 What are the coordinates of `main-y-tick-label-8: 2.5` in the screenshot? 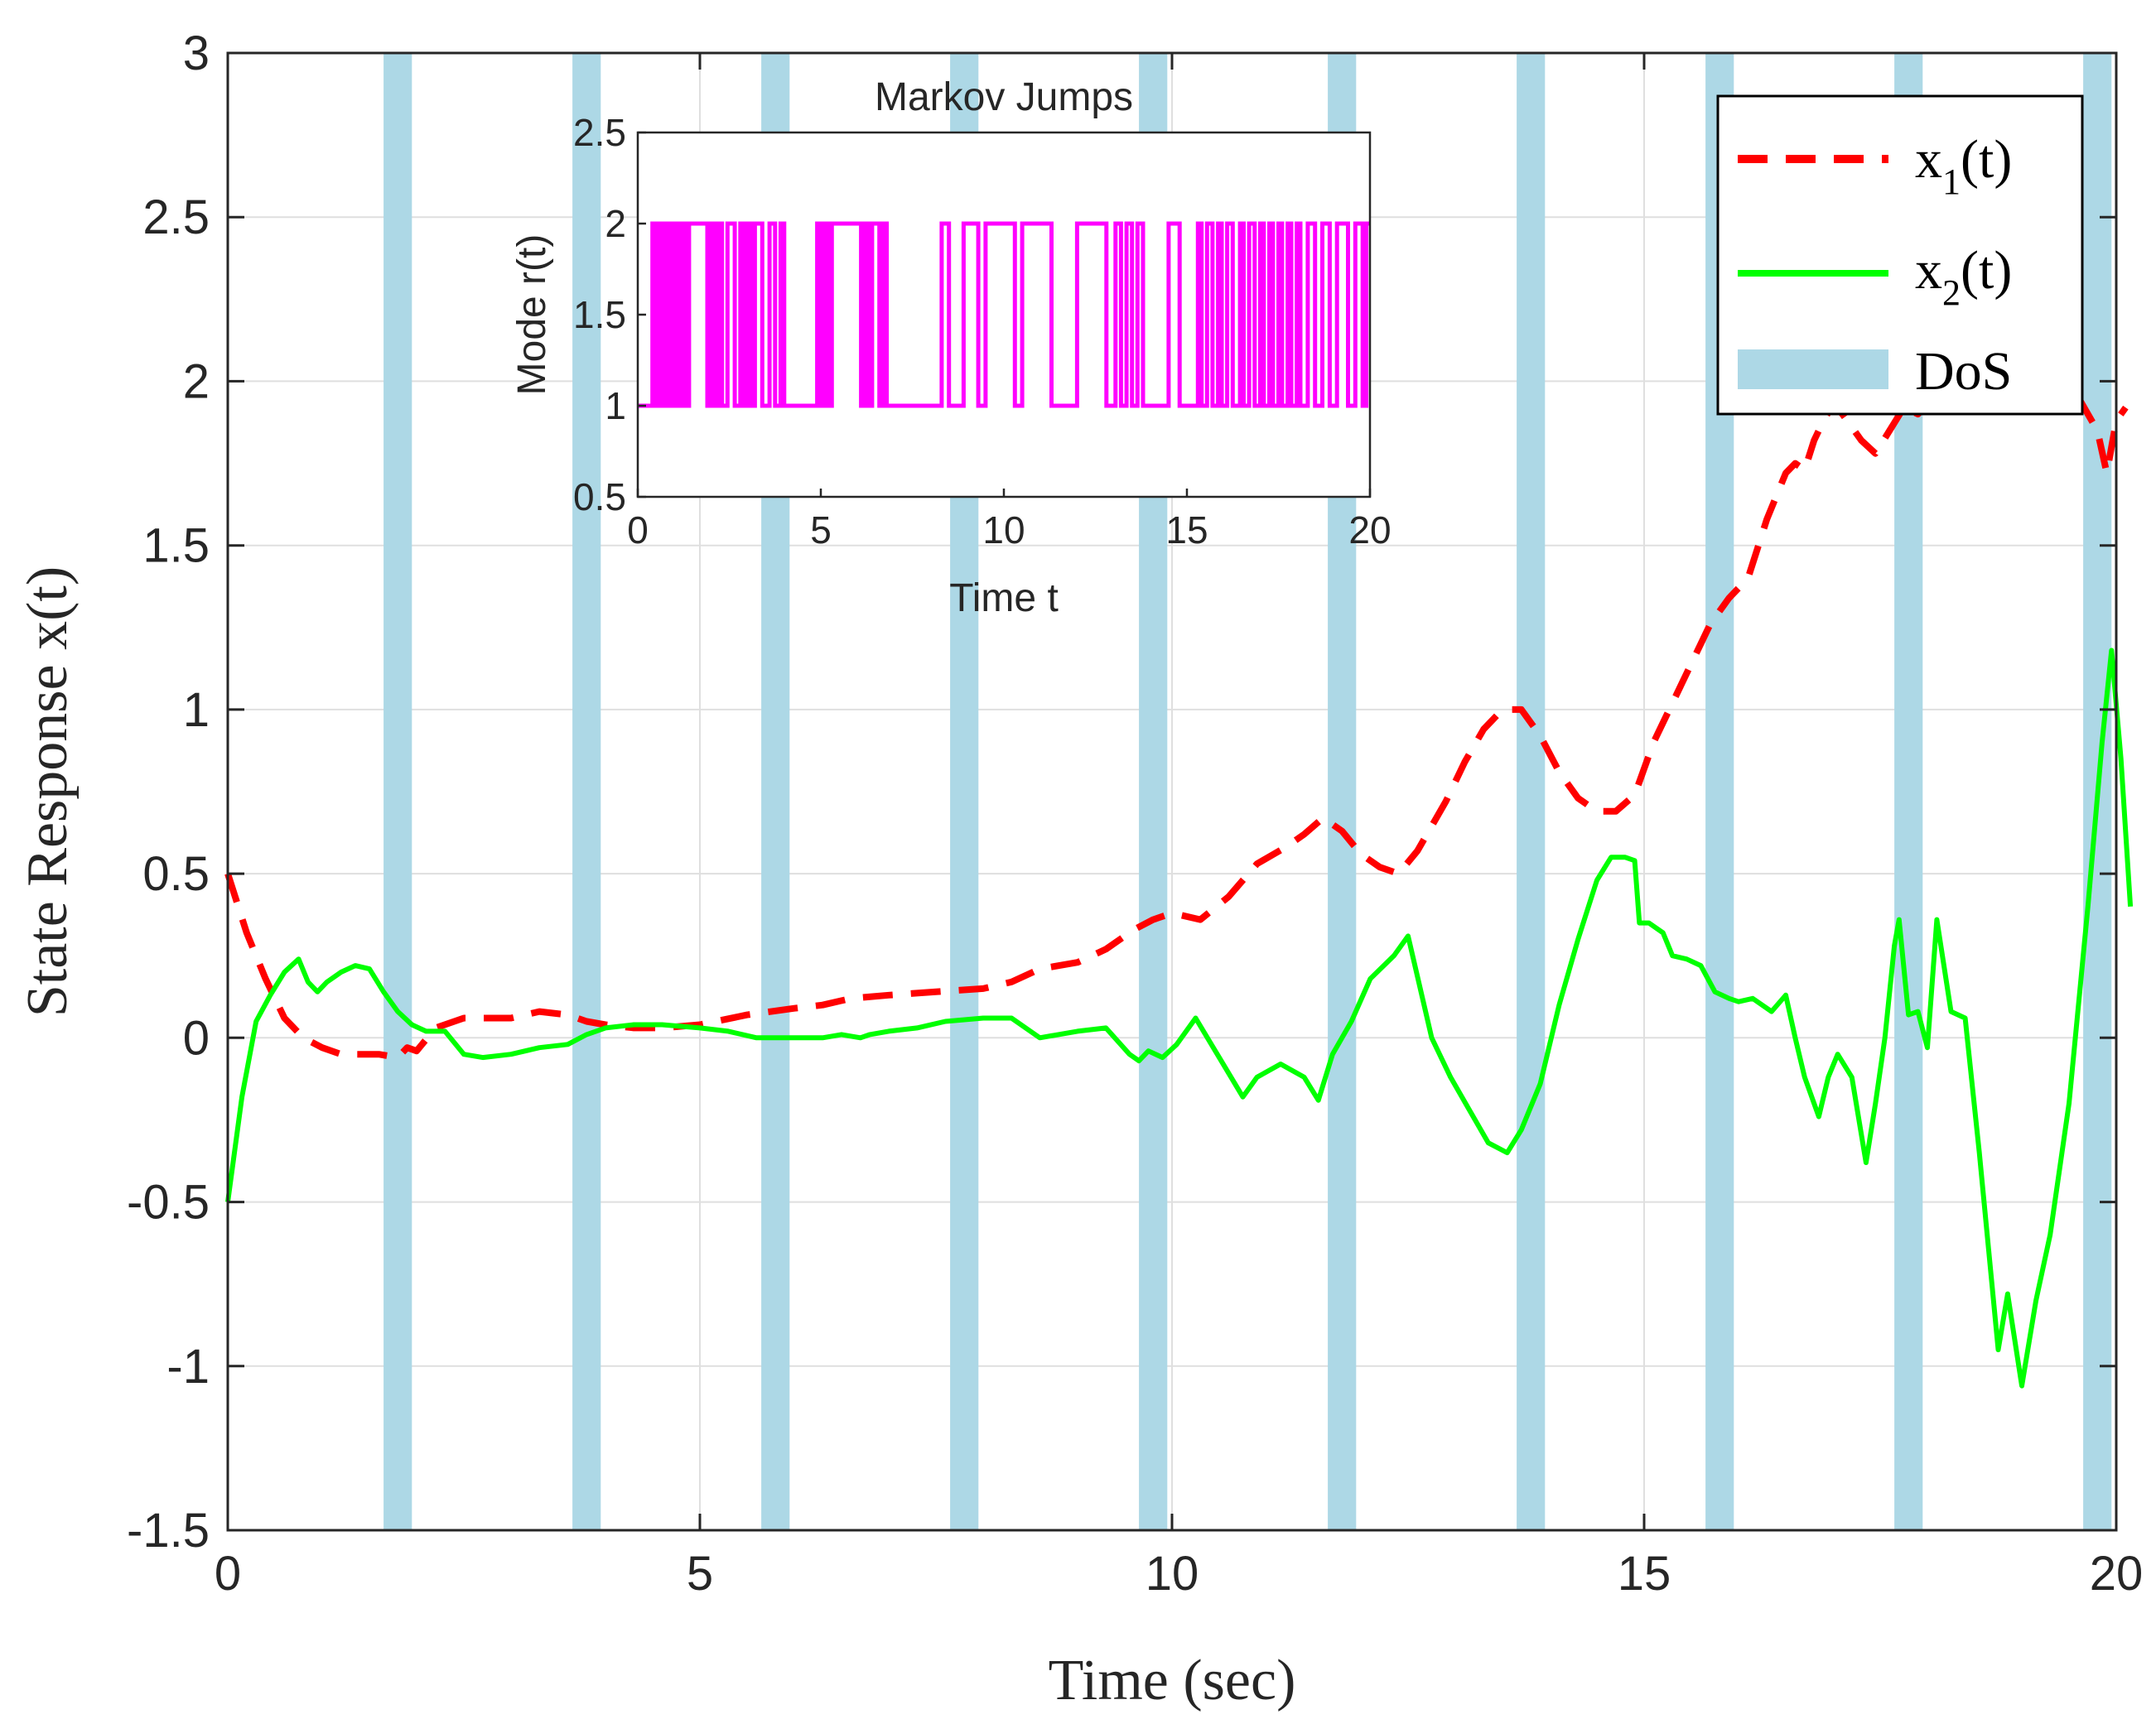 It's located at (176, 217).